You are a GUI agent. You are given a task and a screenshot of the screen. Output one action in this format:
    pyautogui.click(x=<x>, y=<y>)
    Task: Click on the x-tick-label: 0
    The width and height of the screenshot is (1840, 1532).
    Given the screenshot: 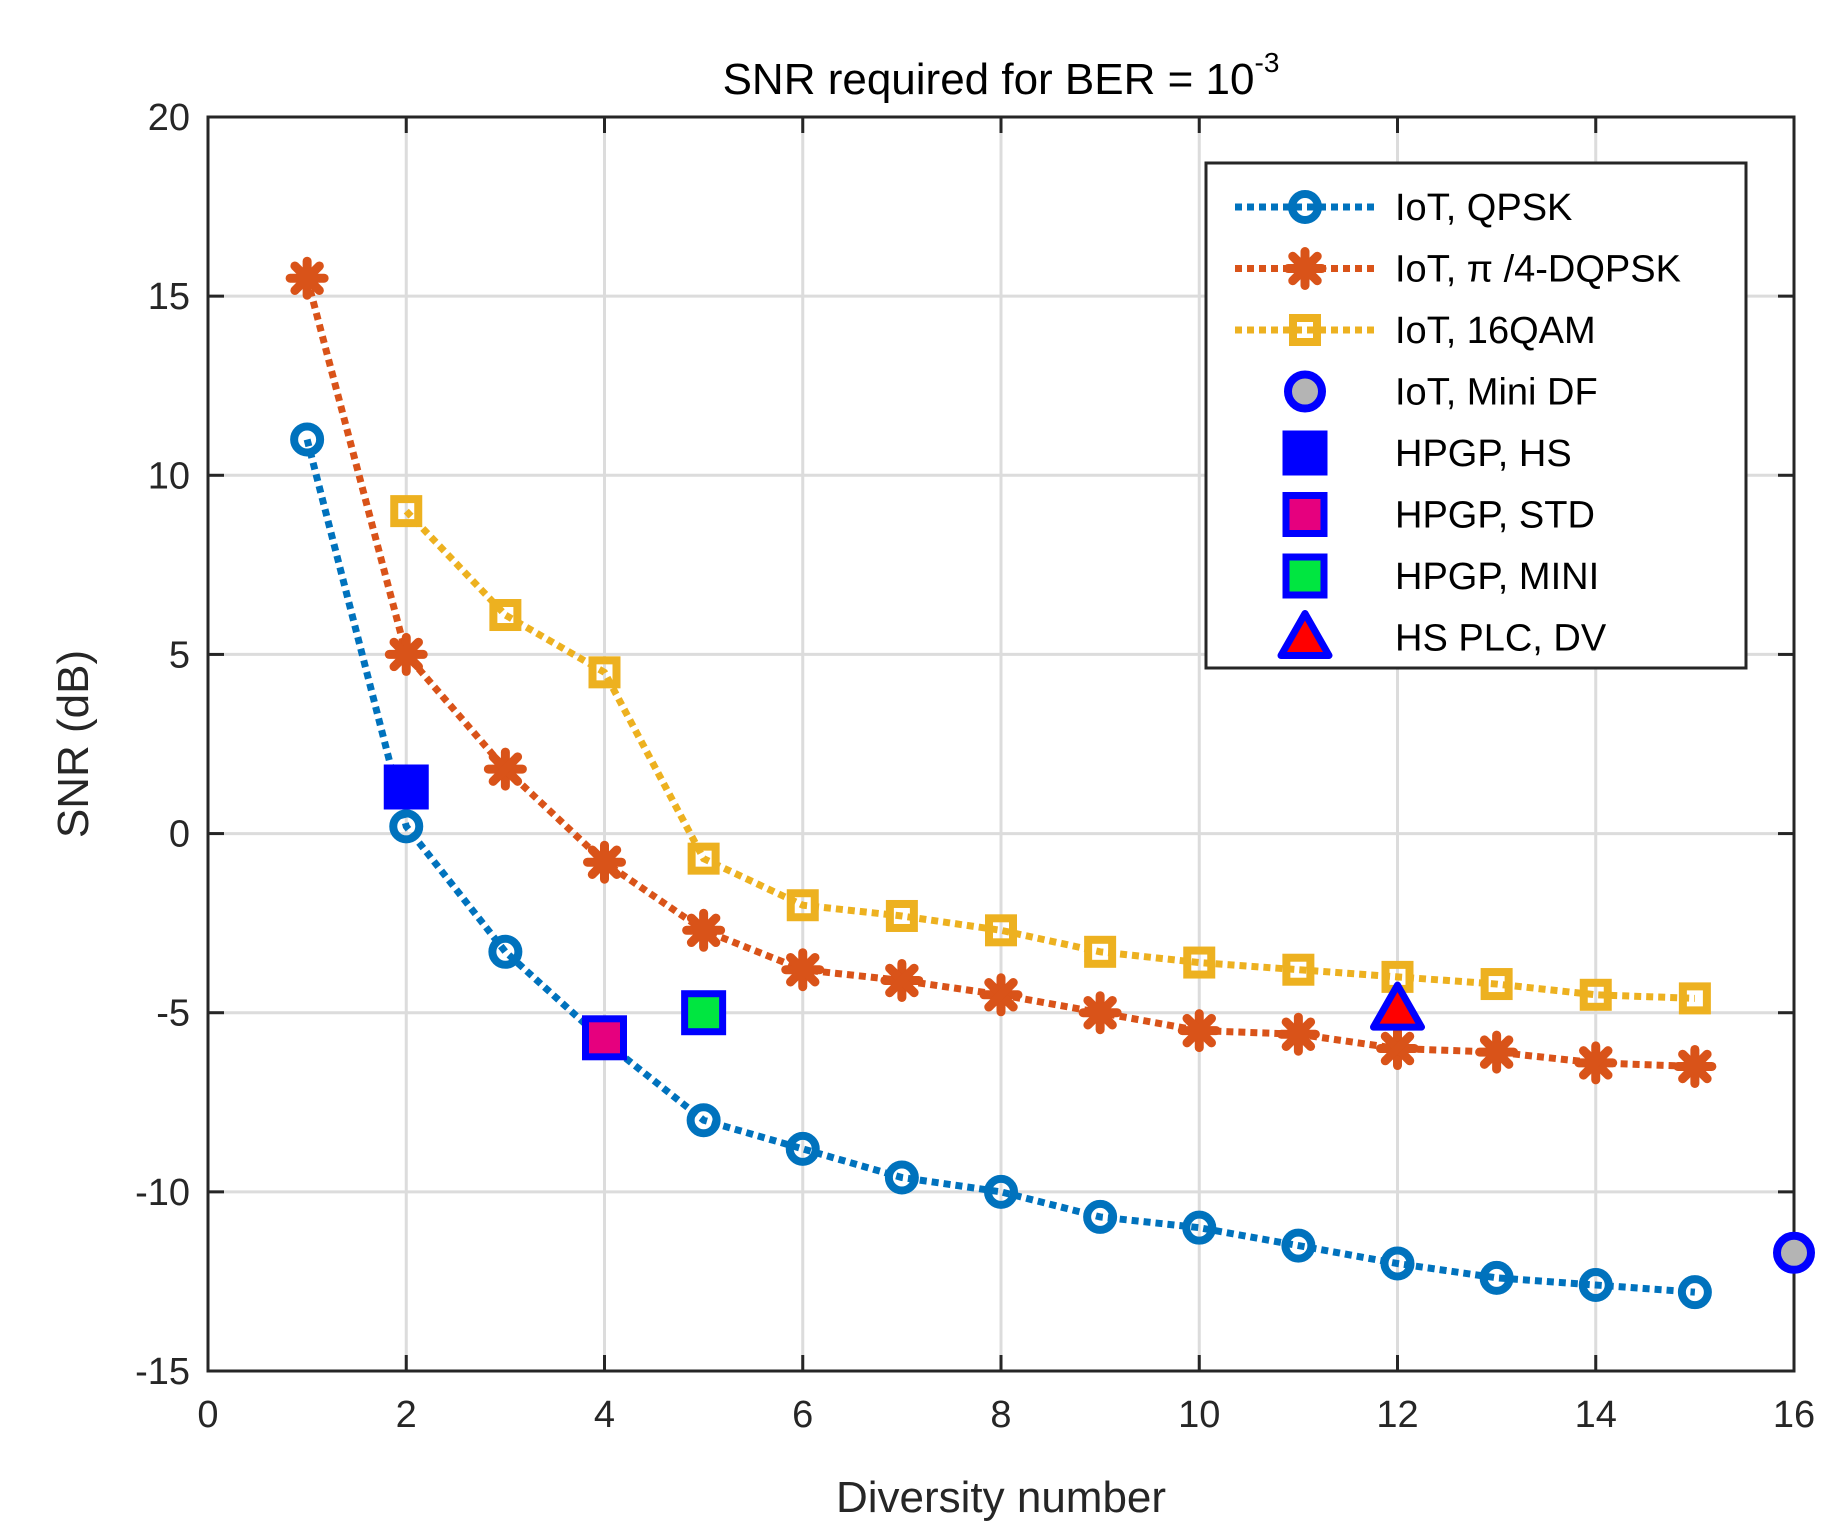 What is the action you would take?
    pyautogui.click(x=207, y=1415)
    